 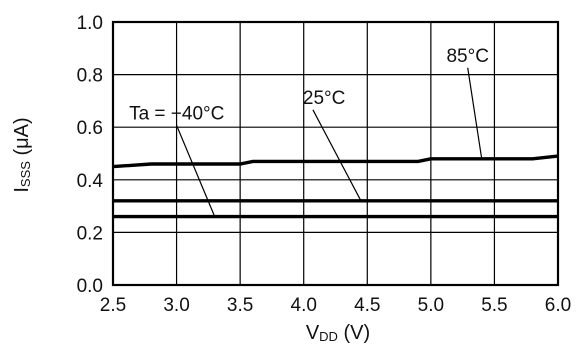 I want to click on y-axis-label-unit: (μA), so click(x=22, y=139).